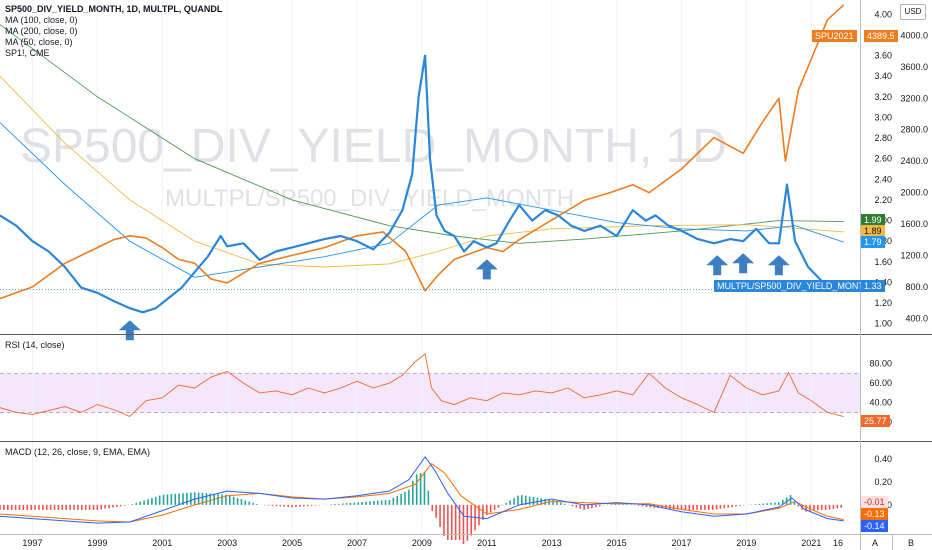 The width and height of the screenshot is (932, 550). I want to click on time-axis-label: 2017, so click(681, 543).